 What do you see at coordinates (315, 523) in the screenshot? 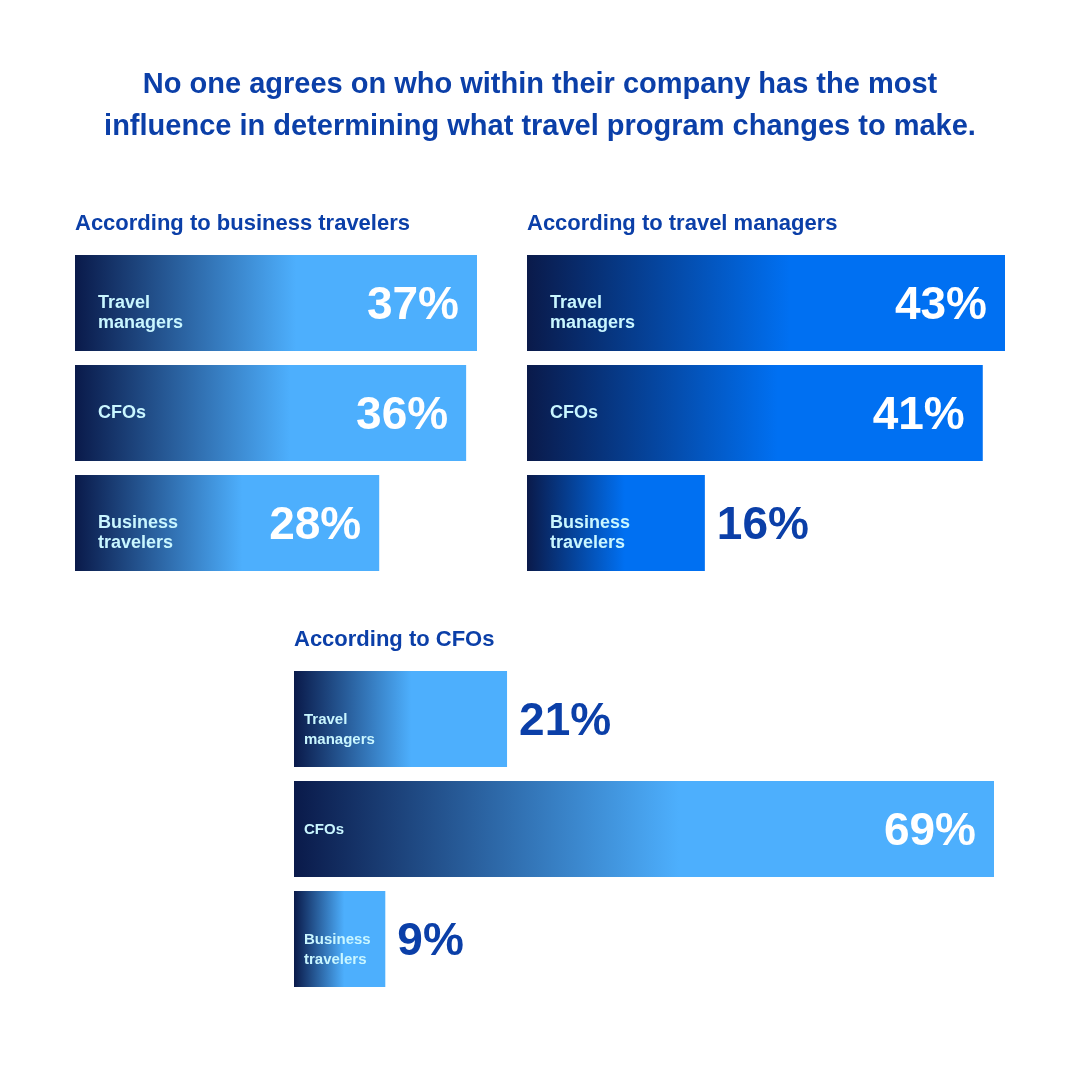
I see `data-label: 28%` at bounding box center [315, 523].